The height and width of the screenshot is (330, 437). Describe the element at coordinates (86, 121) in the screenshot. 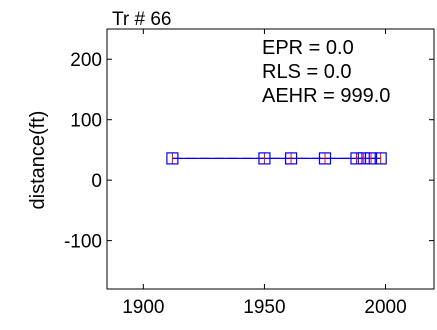

I see `y-tick-label: 100` at that location.